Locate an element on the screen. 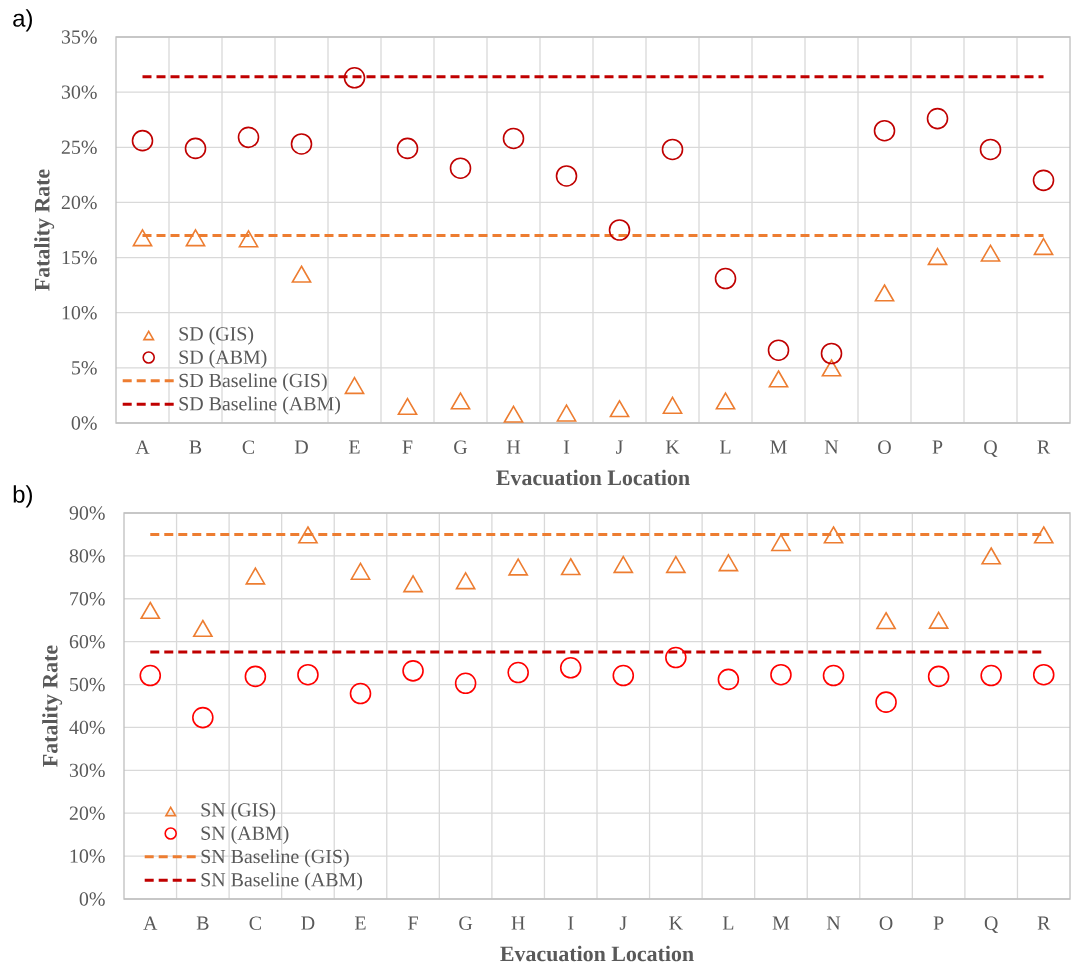 The width and height of the screenshot is (1076, 967). x-tick-label: H is located at coordinates (513, 447).